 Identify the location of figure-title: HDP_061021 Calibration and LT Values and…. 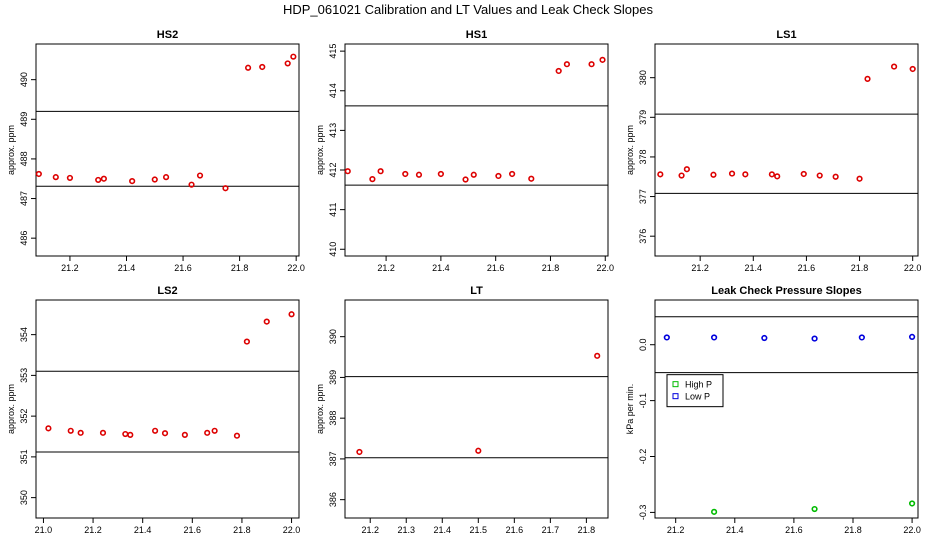
(468, 9).